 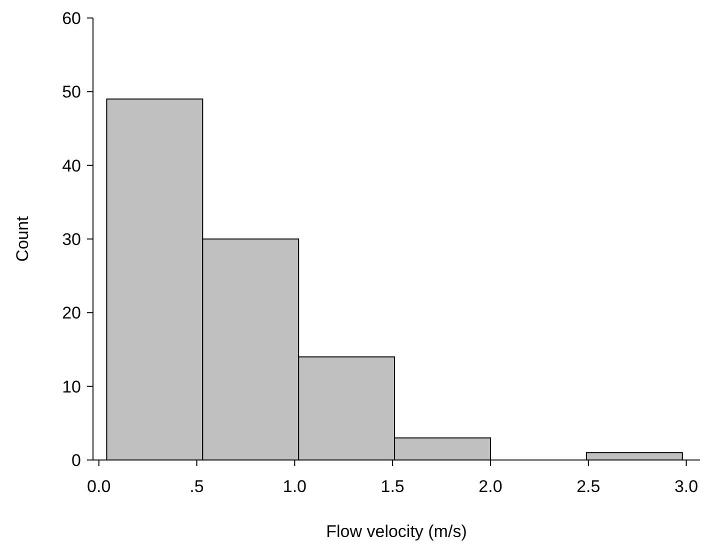 What do you see at coordinates (71, 166) in the screenshot?
I see `y-tick-label: 40` at bounding box center [71, 166].